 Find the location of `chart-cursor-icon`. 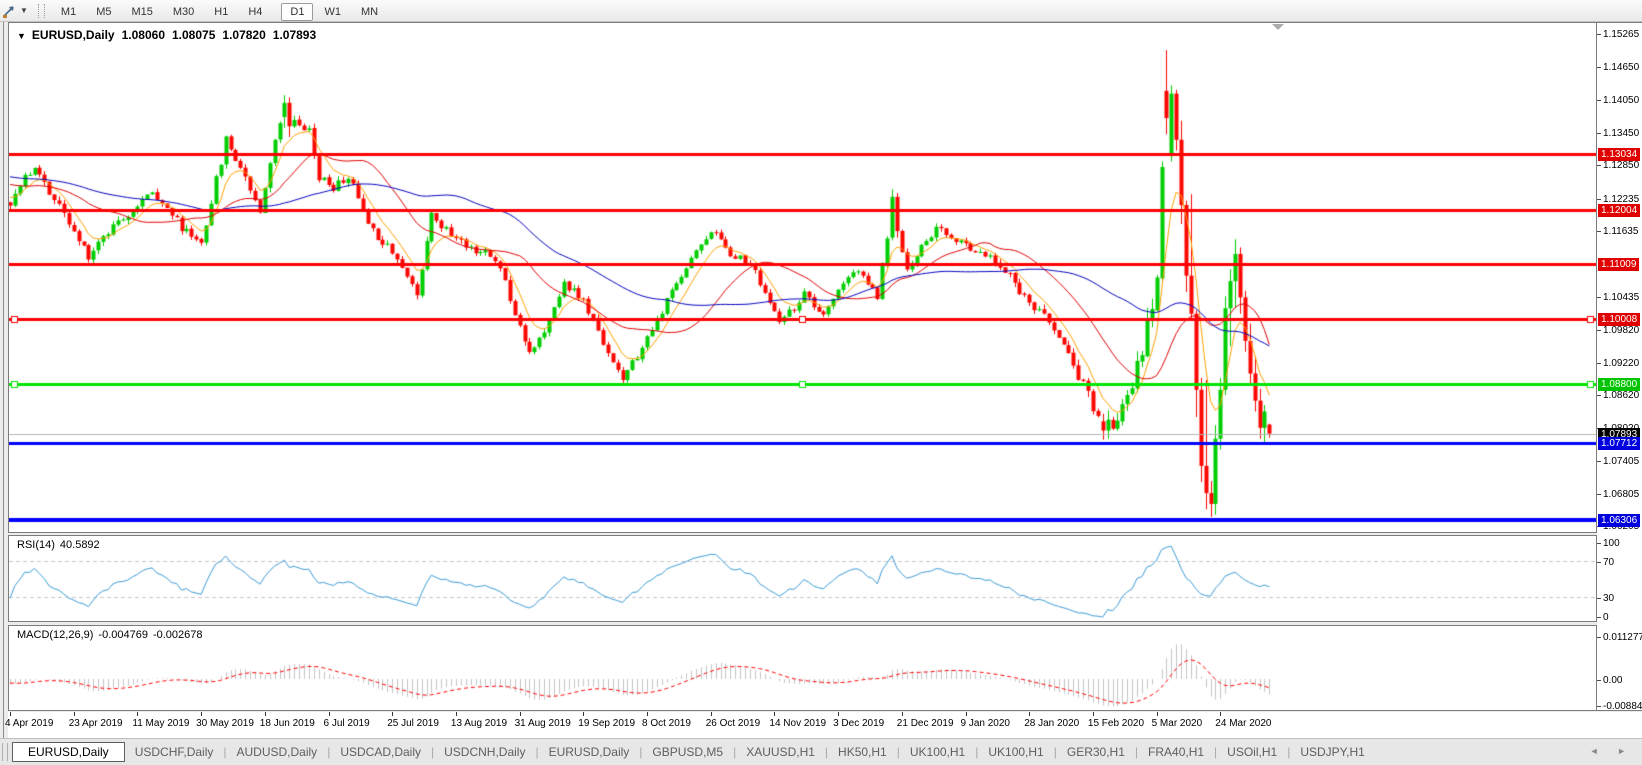

chart-cursor-icon is located at coordinates (10, 11).